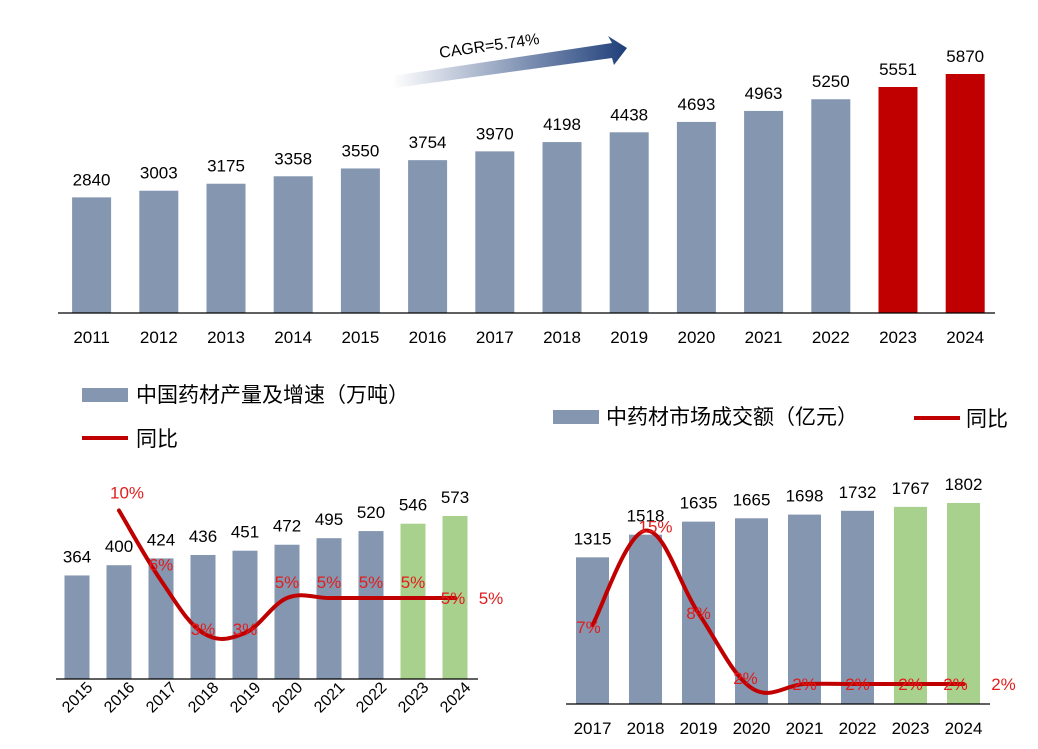  I want to click on c3-pct-2018: 15%, so click(655, 527).